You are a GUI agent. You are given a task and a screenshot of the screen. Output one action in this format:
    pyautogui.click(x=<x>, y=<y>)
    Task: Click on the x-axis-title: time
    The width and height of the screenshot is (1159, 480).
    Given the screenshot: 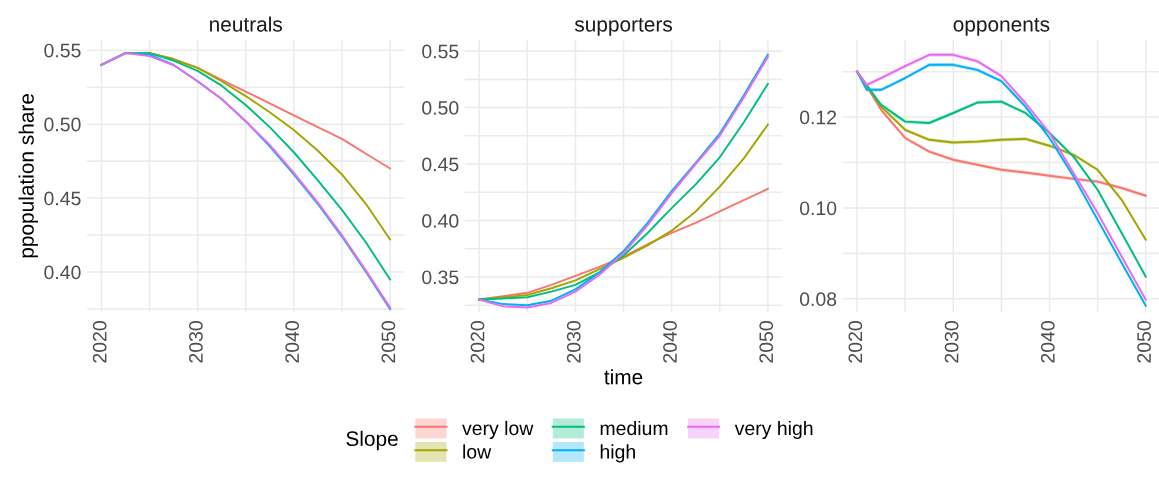 What is the action you would take?
    pyautogui.click(x=623, y=377)
    